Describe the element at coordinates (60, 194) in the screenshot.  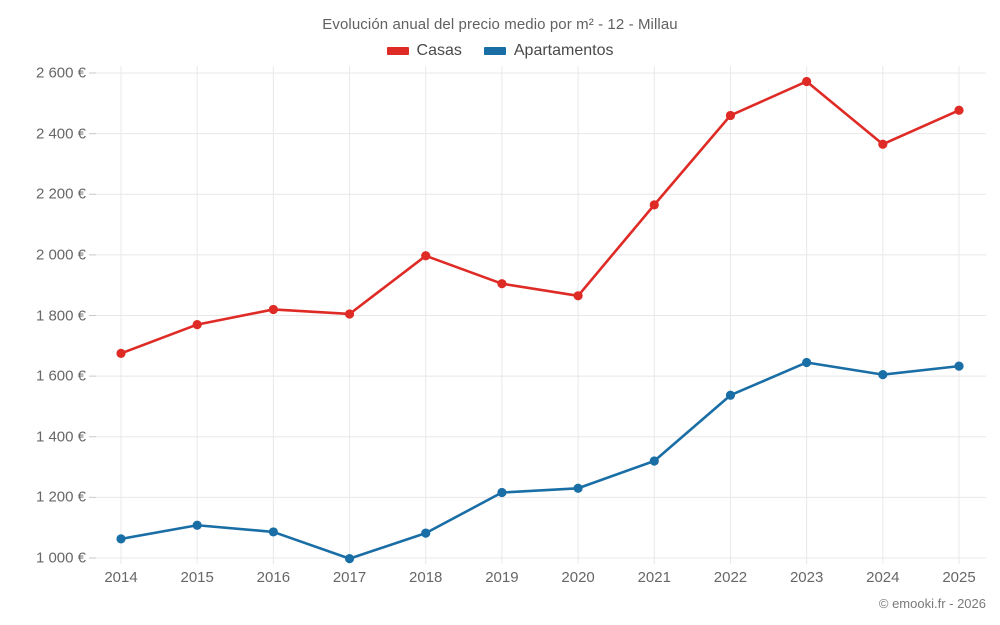
I see `y-axis-tick-label: 2 200 €` at that location.